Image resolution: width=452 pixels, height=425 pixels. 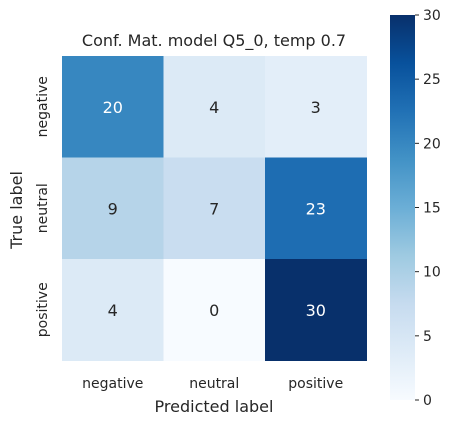 I want to click on y-axis-label: True label, so click(x=16, y=210).